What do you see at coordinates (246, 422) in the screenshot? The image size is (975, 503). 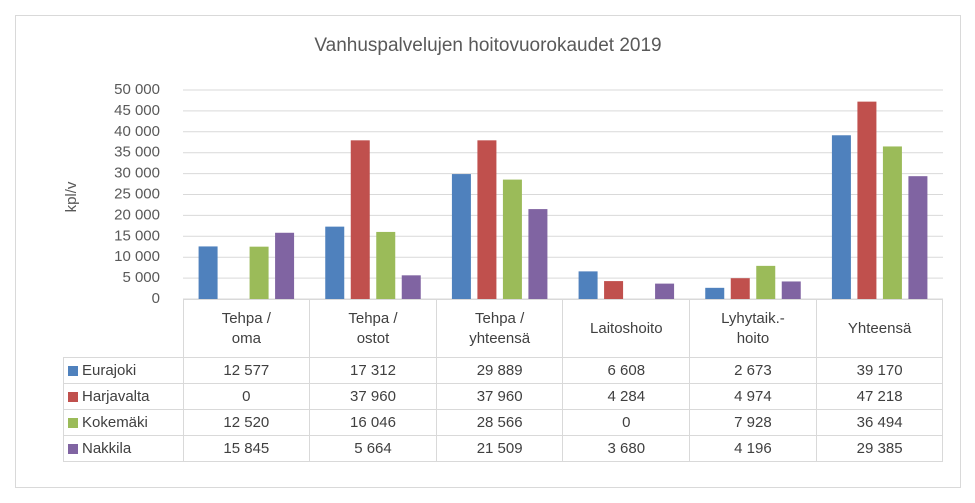 I see `value-cell: 12 520` at bounding box center [246, 422].